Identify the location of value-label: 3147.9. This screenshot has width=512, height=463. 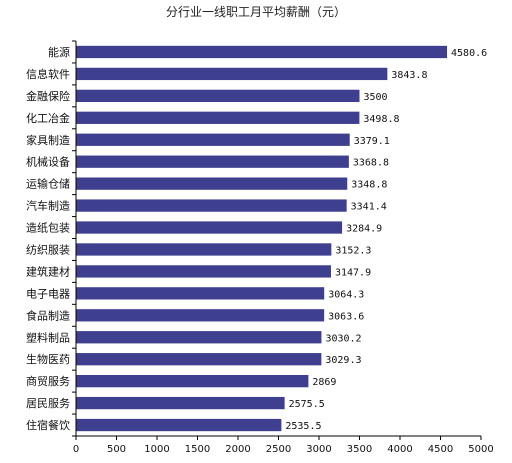
(353, 272).